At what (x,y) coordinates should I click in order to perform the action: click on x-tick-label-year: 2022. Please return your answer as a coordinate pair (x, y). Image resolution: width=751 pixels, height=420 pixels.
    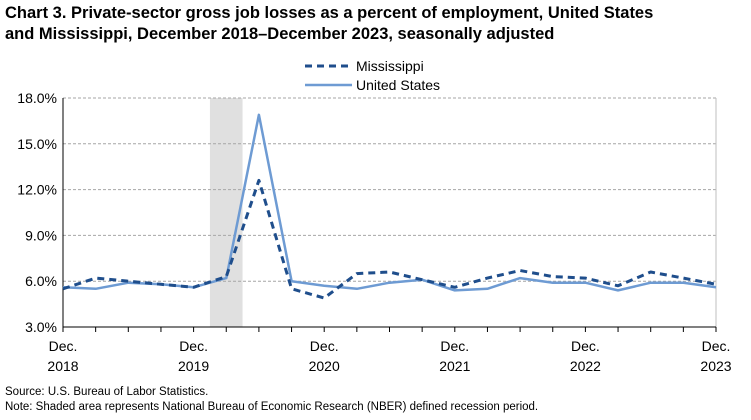
    Looking at the image, I should click on (585, 366).